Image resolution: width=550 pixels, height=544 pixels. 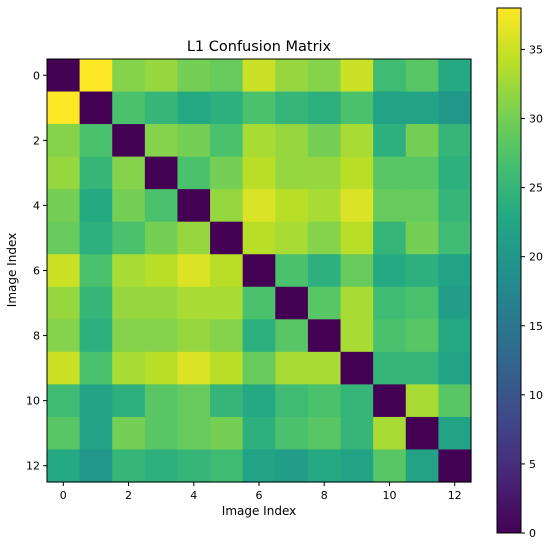 What do you see at coordinates (536, 188) in the screenshot?
I see `colorbar-tick-label: 25` at bounding box center [536, 188].